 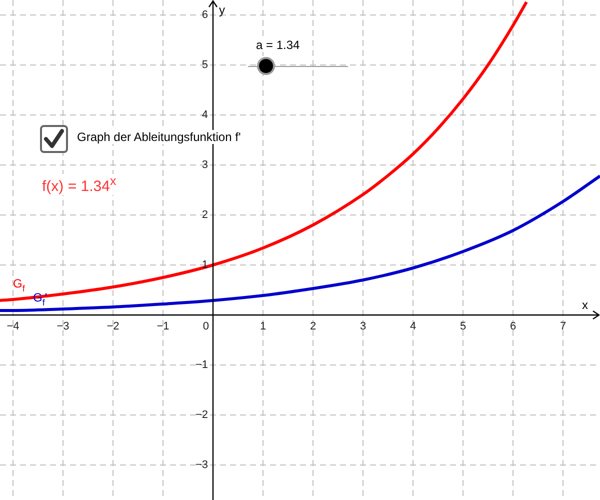 I want to click on y-axis-title: y, so click(x=222, y=10).